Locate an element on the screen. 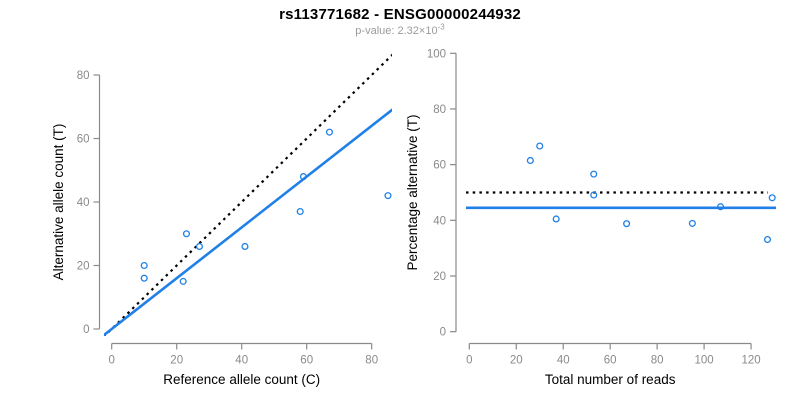 This screenshot has height=400, width=800. y-axis-title: Alternative allele count (T) is located at coordinates (58, 202).